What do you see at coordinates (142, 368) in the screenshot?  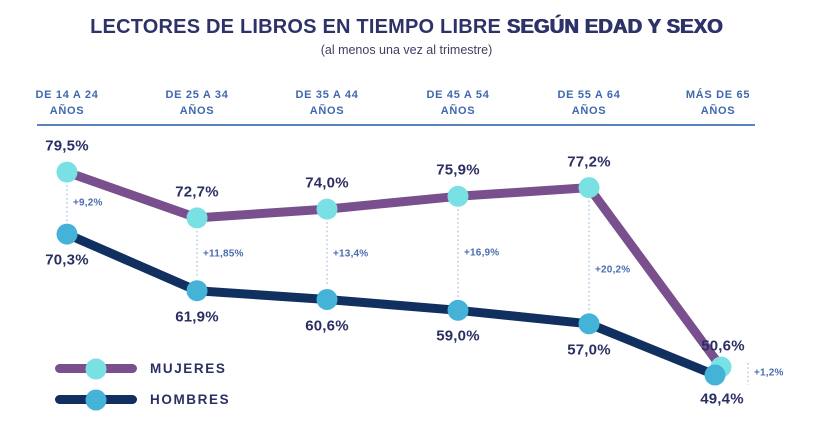 I see `legend-item-mujeres: MUJERES` at bounding box center [142, 368].